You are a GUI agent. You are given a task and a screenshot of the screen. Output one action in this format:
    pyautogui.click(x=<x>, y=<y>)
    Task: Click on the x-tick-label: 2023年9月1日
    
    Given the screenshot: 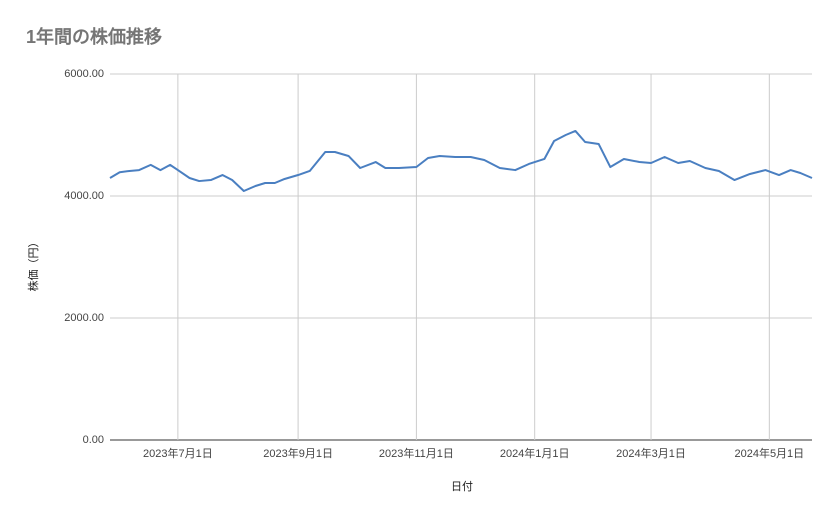 What is the action you would take?
    pyautogui.click(x=298, y=453)
    